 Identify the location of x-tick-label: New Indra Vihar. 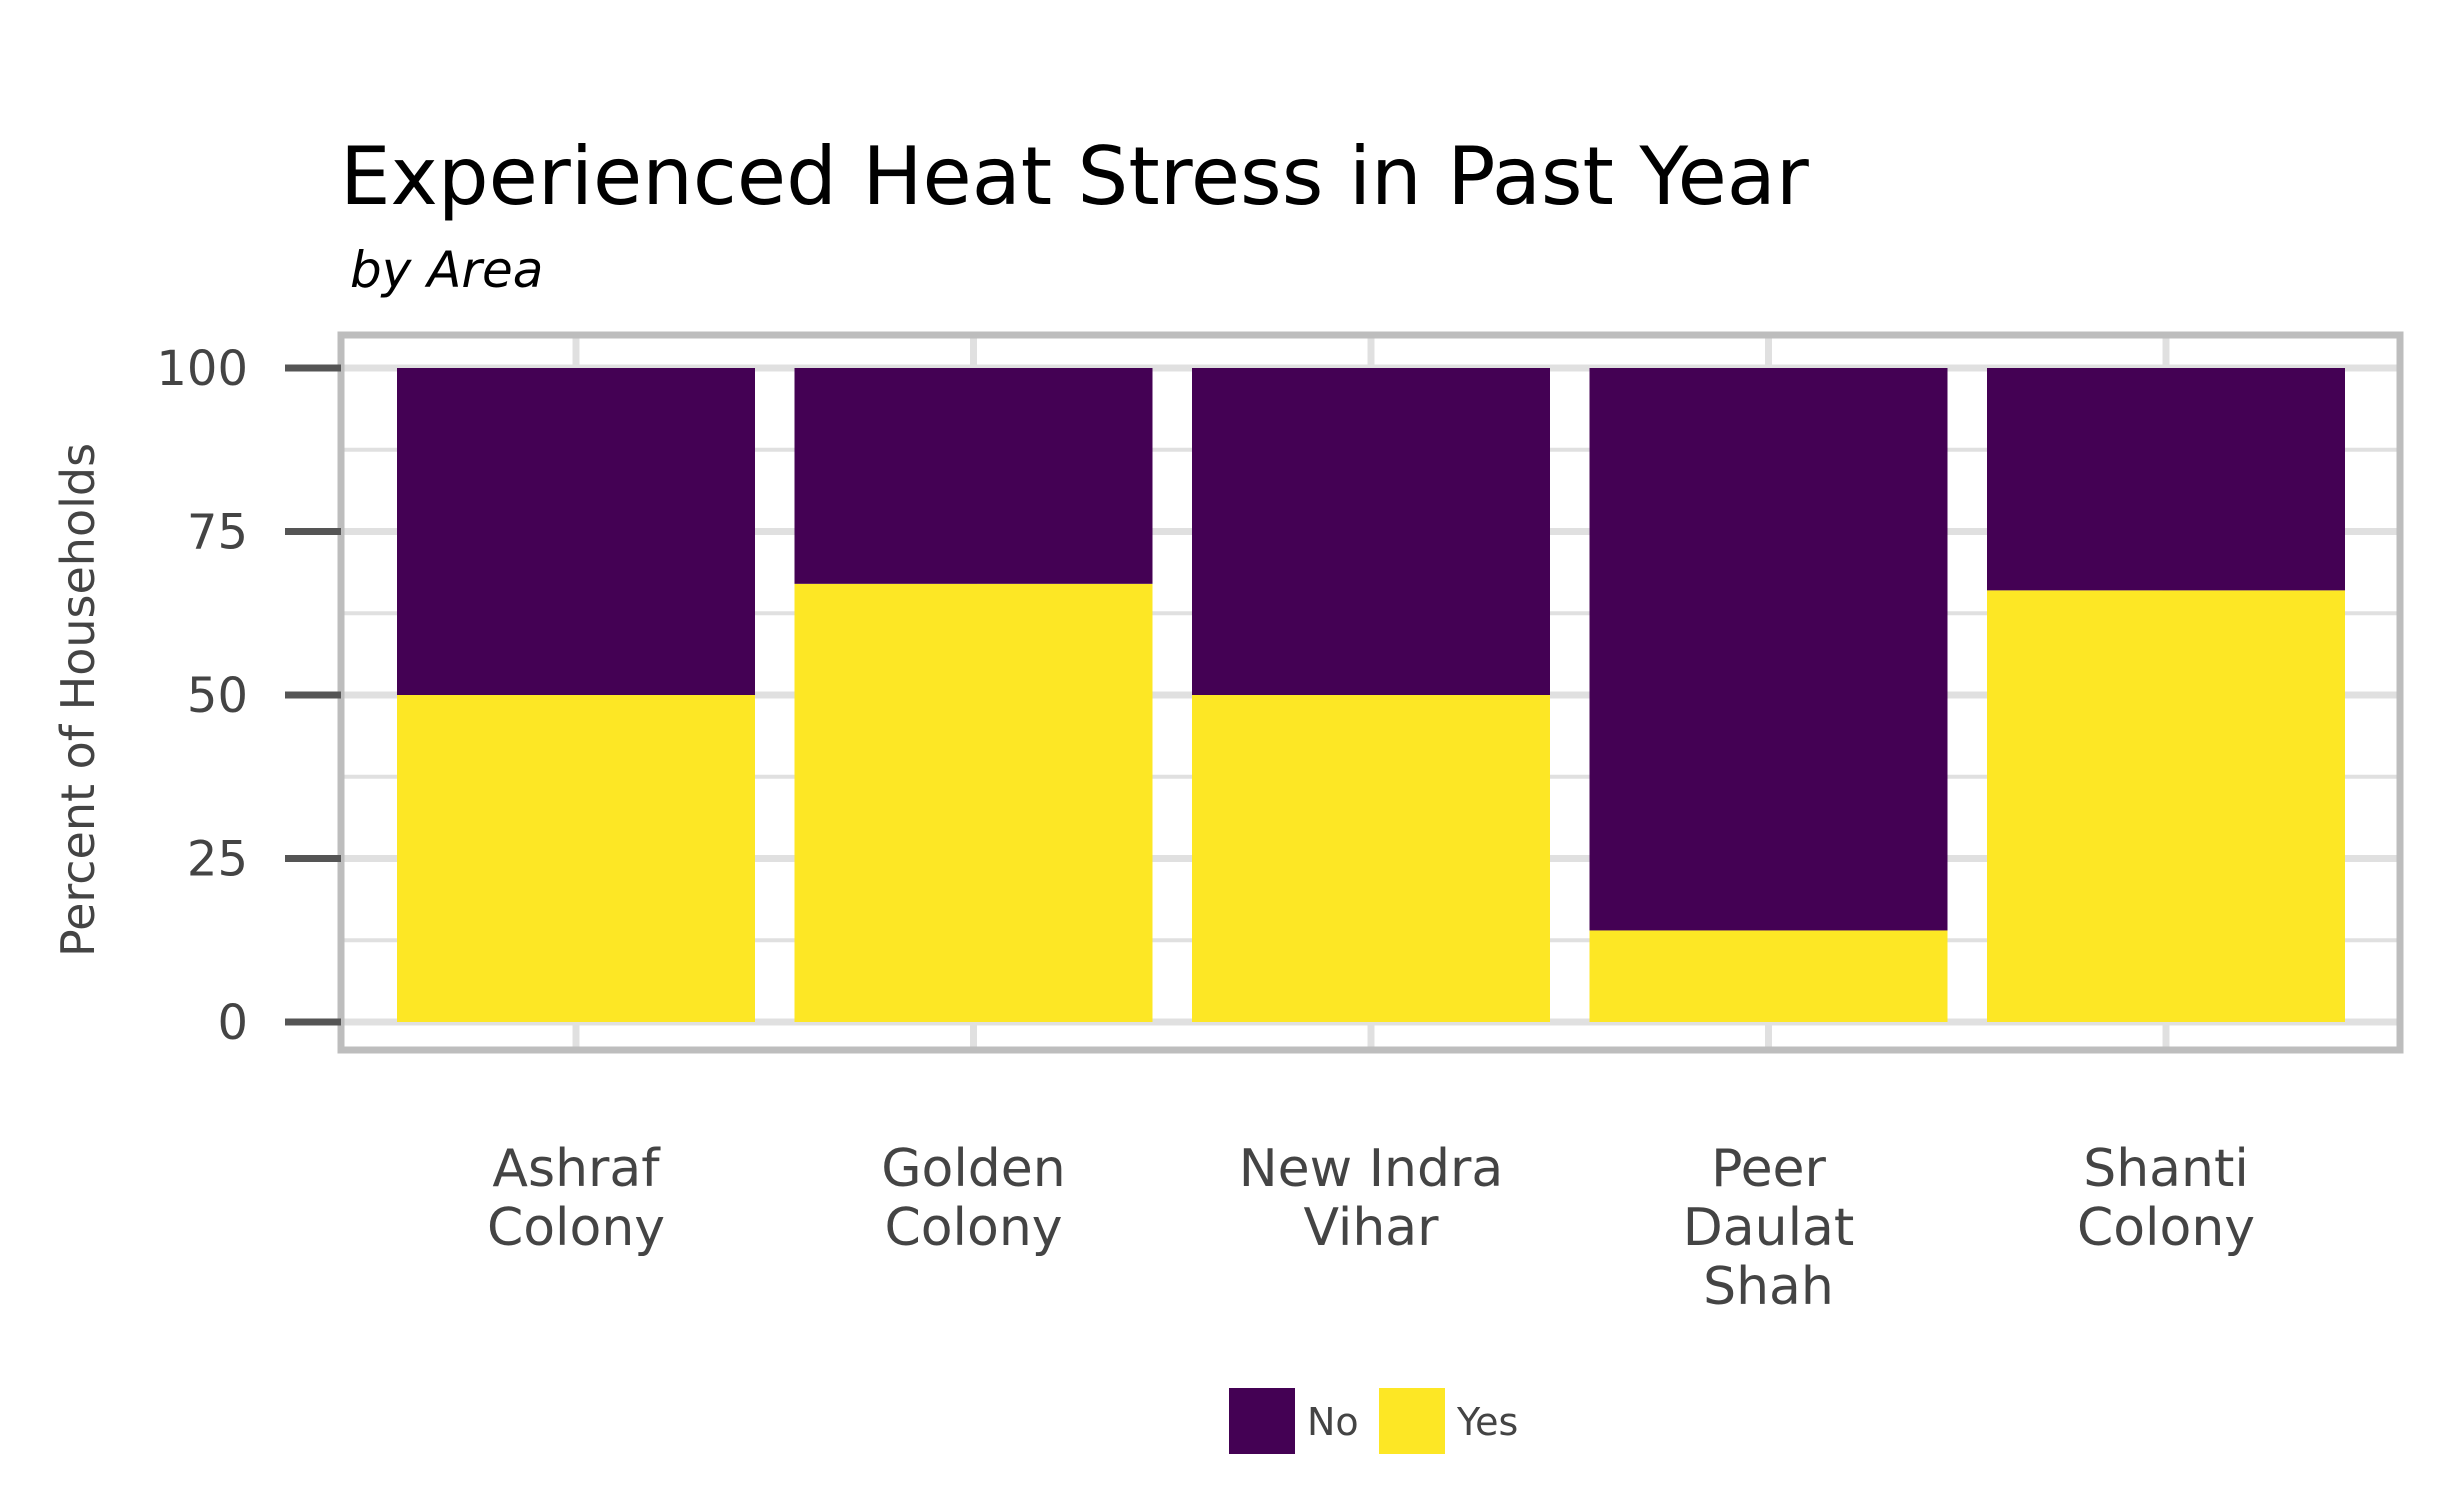
(1371, 1198).